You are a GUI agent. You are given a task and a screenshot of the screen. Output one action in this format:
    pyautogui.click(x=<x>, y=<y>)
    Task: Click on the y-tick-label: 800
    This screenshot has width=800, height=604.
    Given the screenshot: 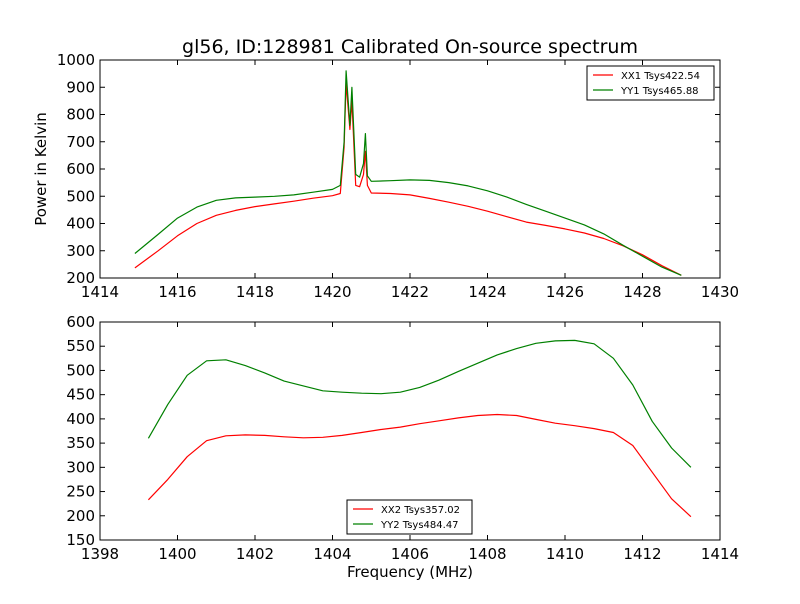 What is the action you would take?
    pyautogui.click(x=80, y=115)
    